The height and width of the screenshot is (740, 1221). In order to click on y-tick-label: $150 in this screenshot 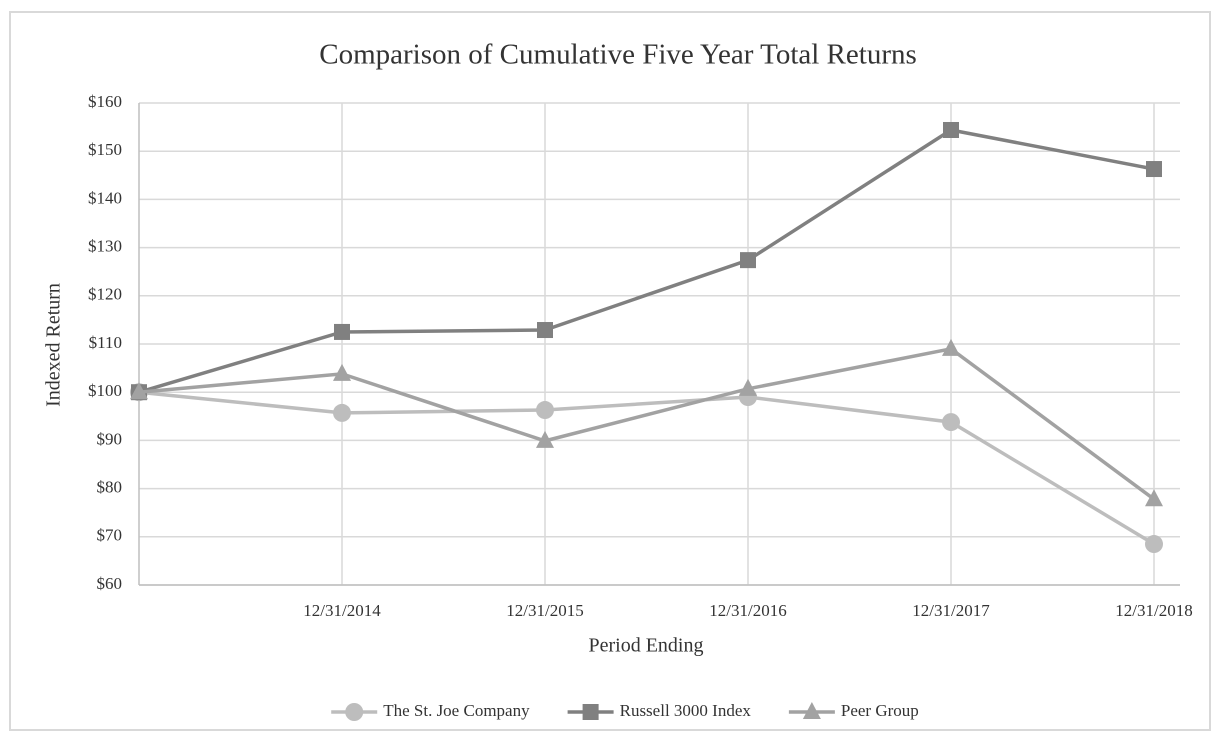, I will do `click(105, 149)`.